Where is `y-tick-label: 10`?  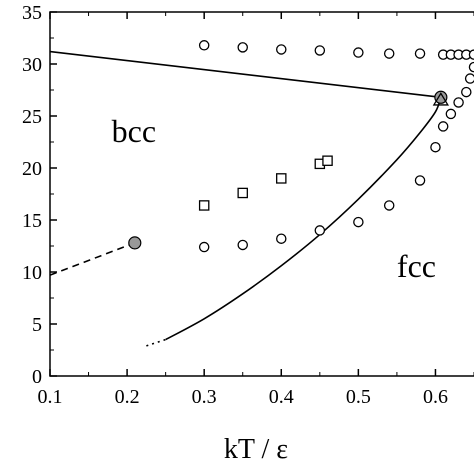
y-tick-label: 10 is located at coordinates (32, 273).